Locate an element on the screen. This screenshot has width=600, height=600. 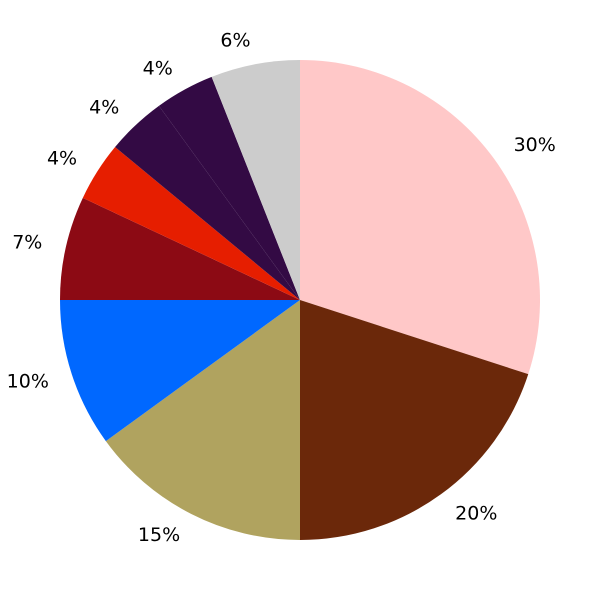
slice-label: 15% is located at coordinates (159, 535).